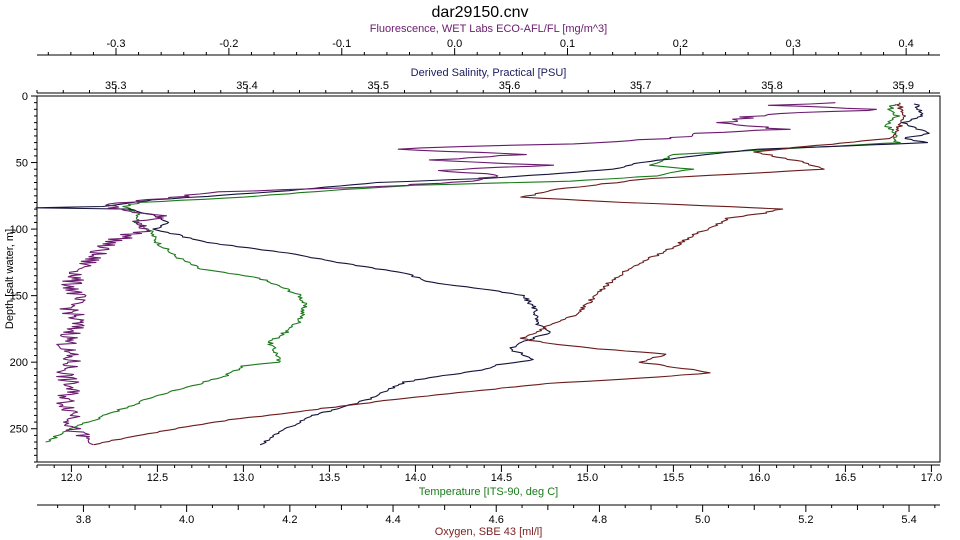 The height and width of the screenshot is (540, 960). What do you see at coordinates (845, 478) in the screenshot?
I see `x-tick-label-temperature: 16.5` at bounding box center [845, 478].